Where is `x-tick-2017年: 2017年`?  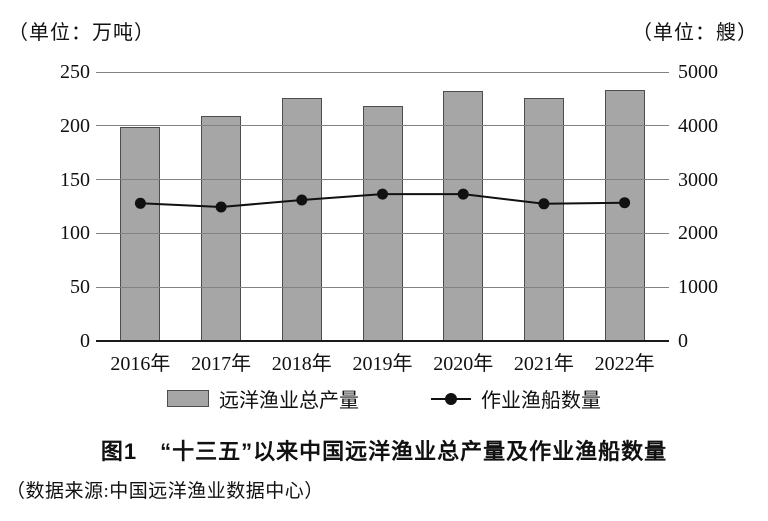
x-tick-2017年: 2017年 is located at coordinates (221, 364).